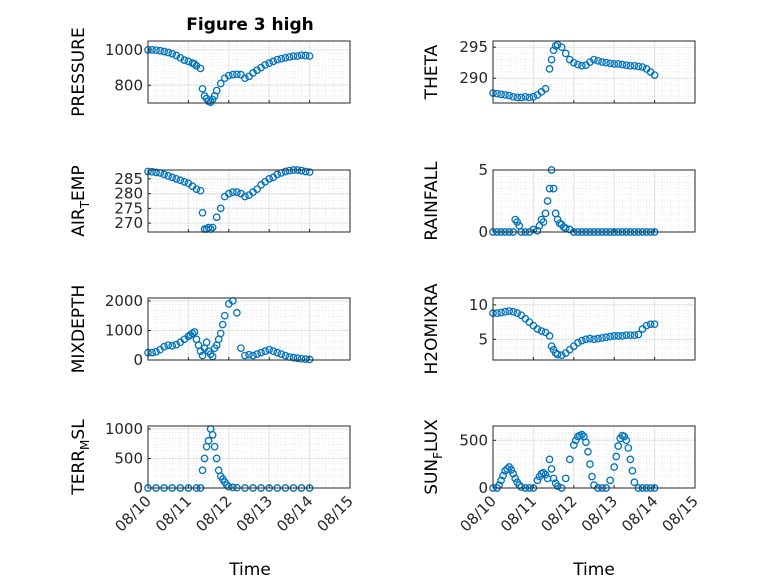 The width and height of the screenshot is (778, 583). What do you see at coordinates (473, 440) in the screenshot?
I see `y-tick-label: 500` at bounding box center [473, 440].